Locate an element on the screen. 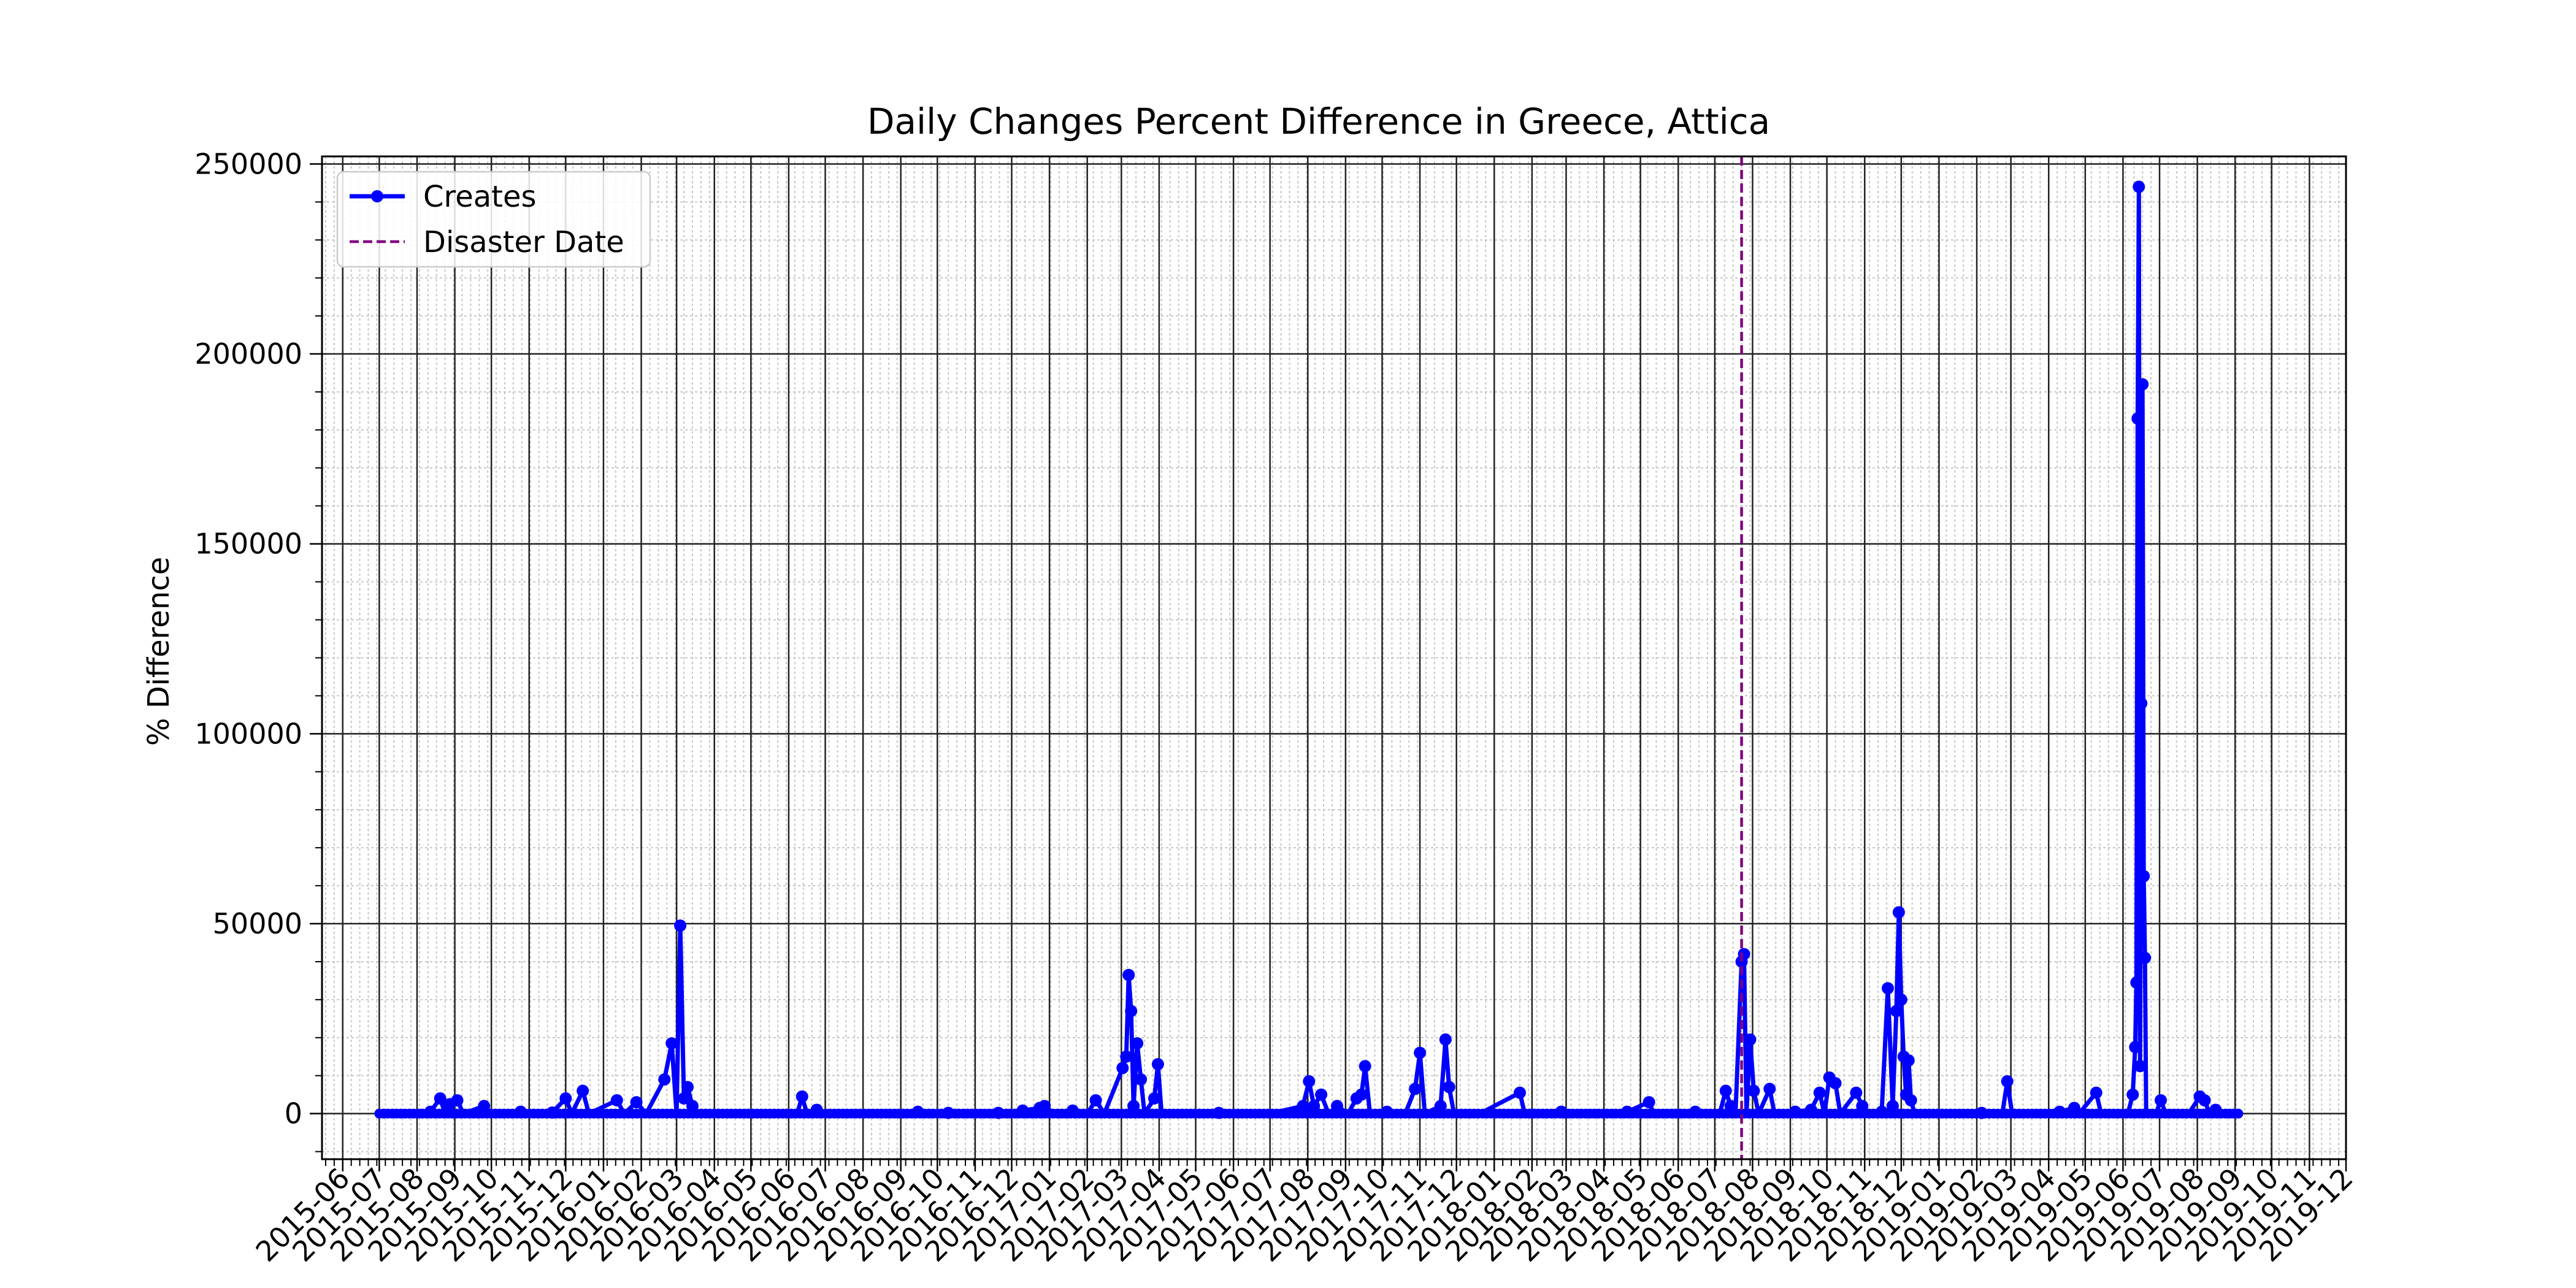  baseline-point is located at coordinates (2238, 1113).